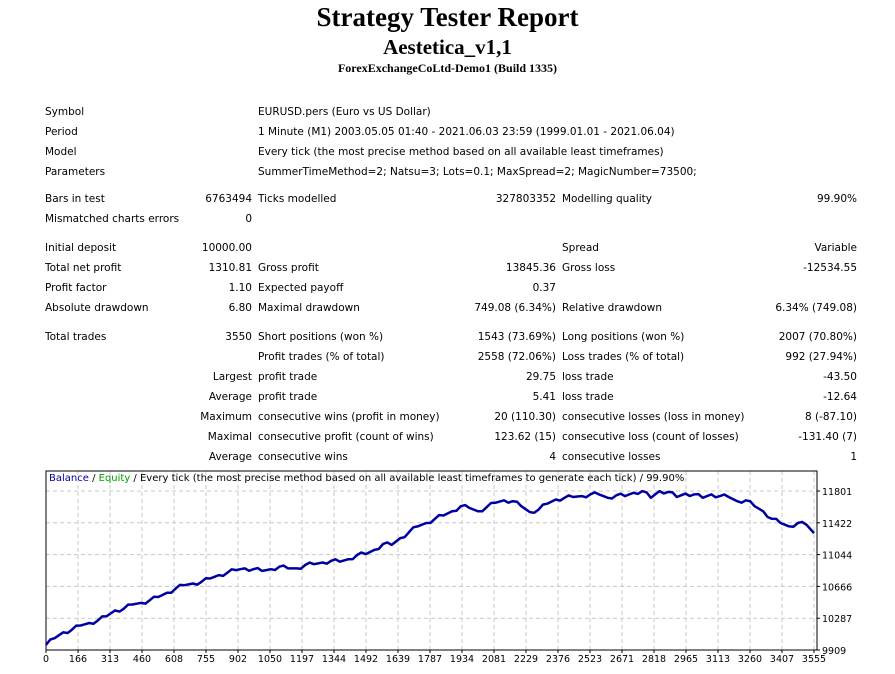 This screenshot has height=674, width=895. What do you see at coordinates (142, 659) in the screenshot?
I see `x-tick-label: 460` at bounding box center [142, 659].